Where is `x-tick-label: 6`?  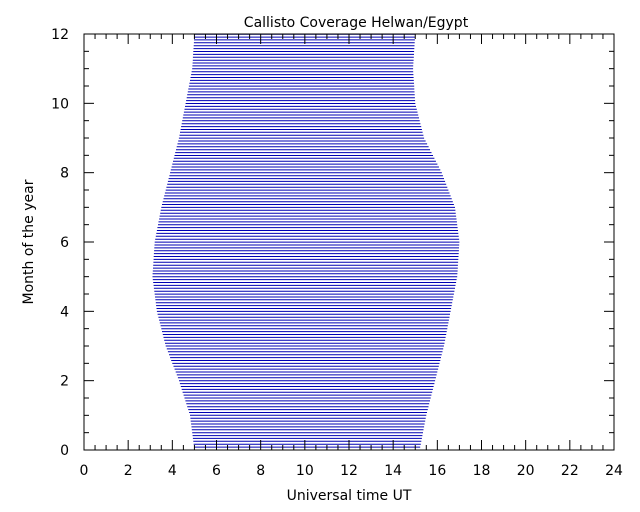
x-tick-label: 6 is located at coordinates (216, 471).